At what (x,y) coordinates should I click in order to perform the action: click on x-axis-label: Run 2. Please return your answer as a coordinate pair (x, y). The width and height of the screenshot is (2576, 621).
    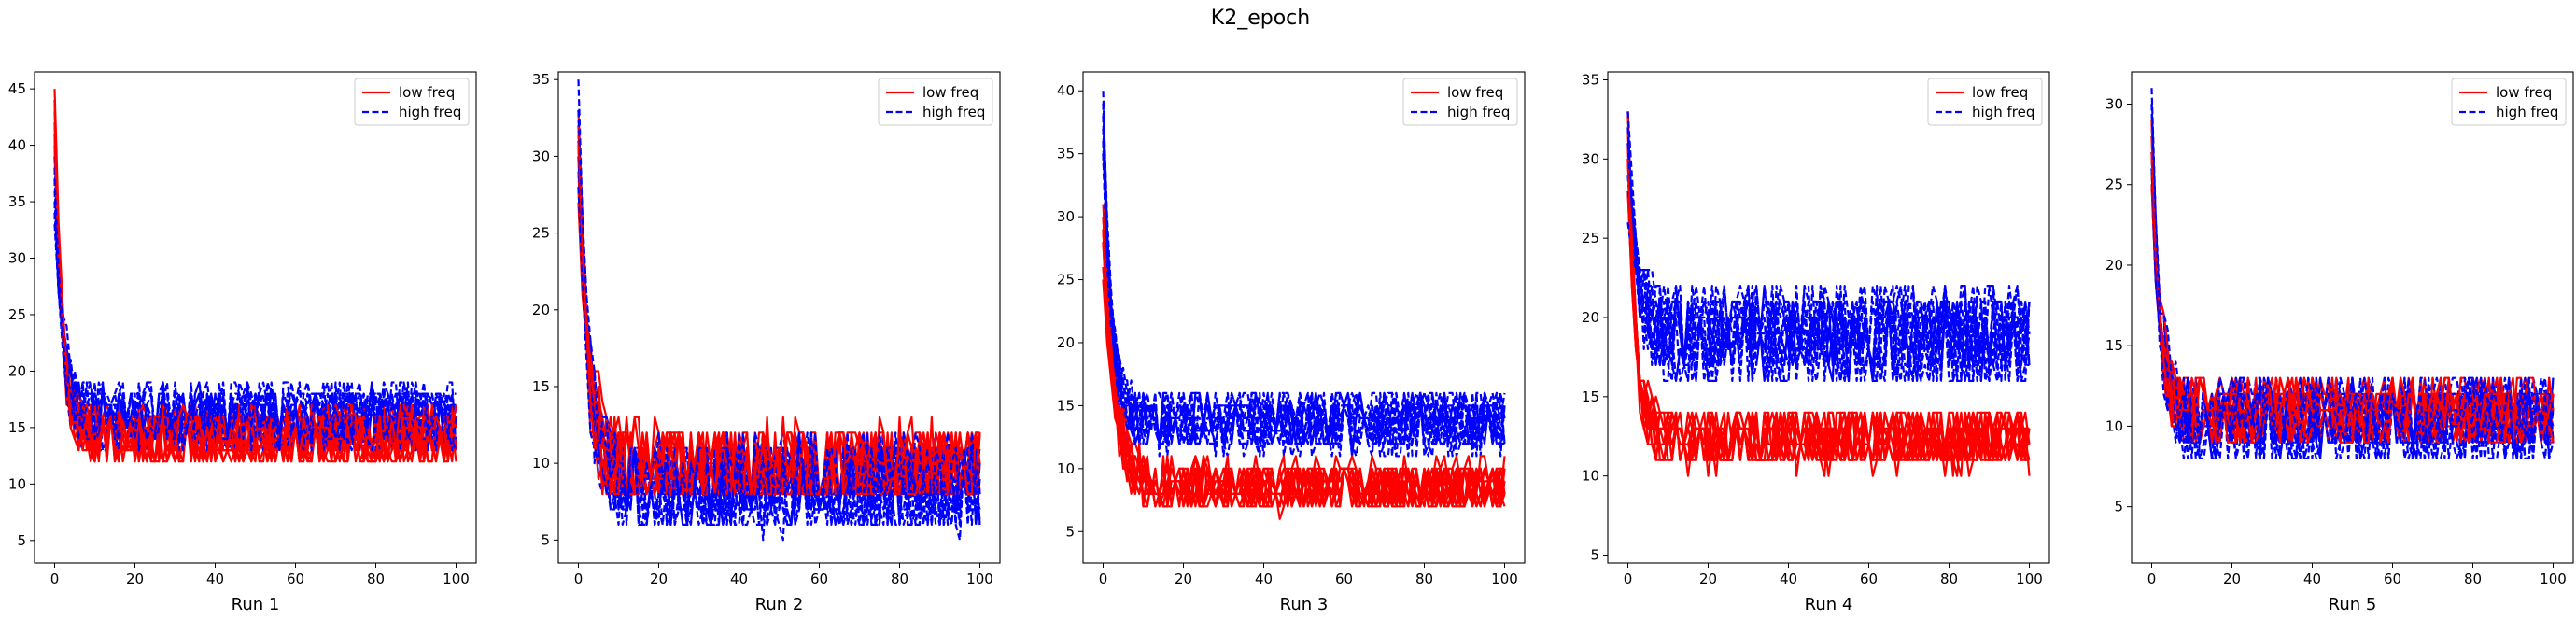
    Looking at the image, I should click on (780, 605).